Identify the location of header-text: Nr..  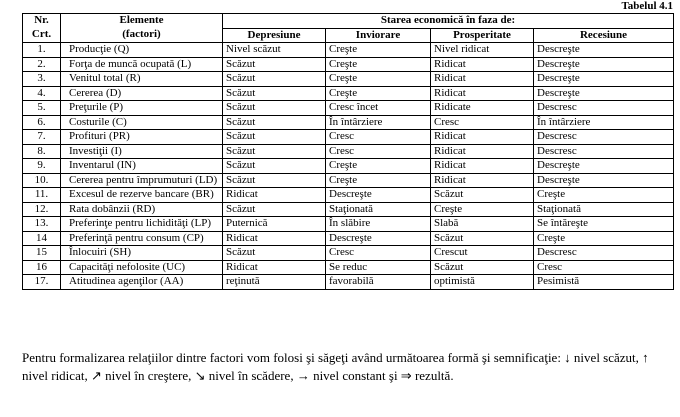
(41, 20).